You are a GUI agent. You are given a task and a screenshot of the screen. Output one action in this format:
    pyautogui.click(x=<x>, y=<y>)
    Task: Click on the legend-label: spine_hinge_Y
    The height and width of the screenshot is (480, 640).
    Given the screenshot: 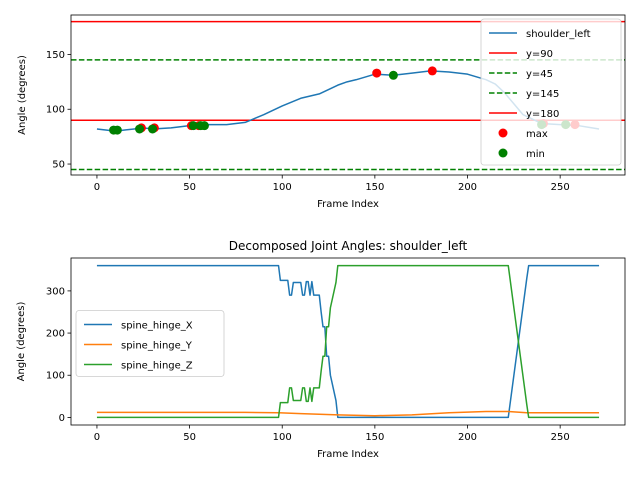 What is the action you would take?
    pyautogui.click(x=157, y=346)
    